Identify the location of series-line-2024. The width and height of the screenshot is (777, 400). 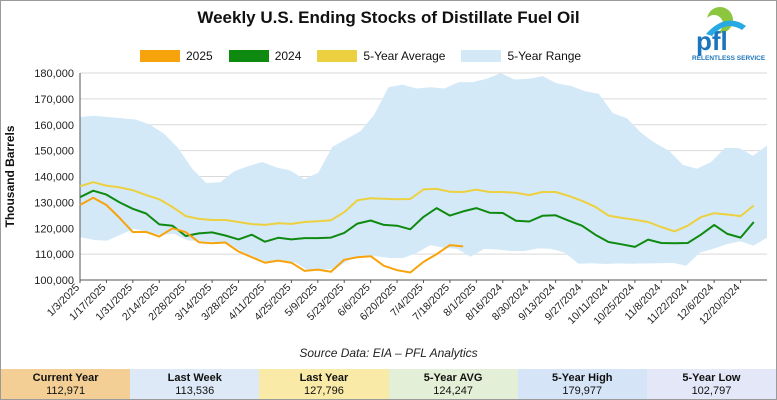
(417, 218).